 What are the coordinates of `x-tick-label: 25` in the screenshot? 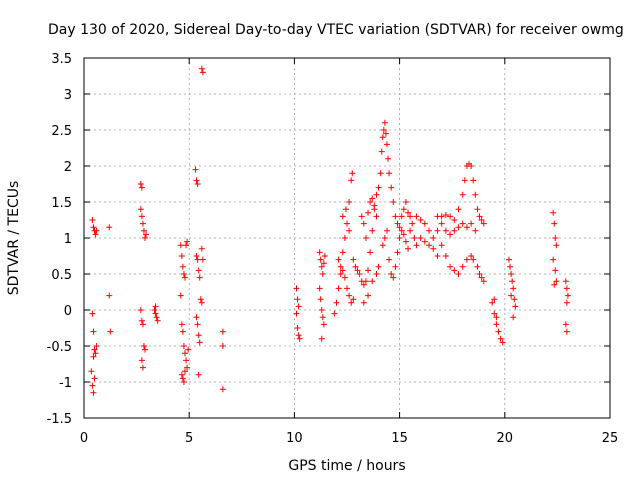 It's located at (610, 438).